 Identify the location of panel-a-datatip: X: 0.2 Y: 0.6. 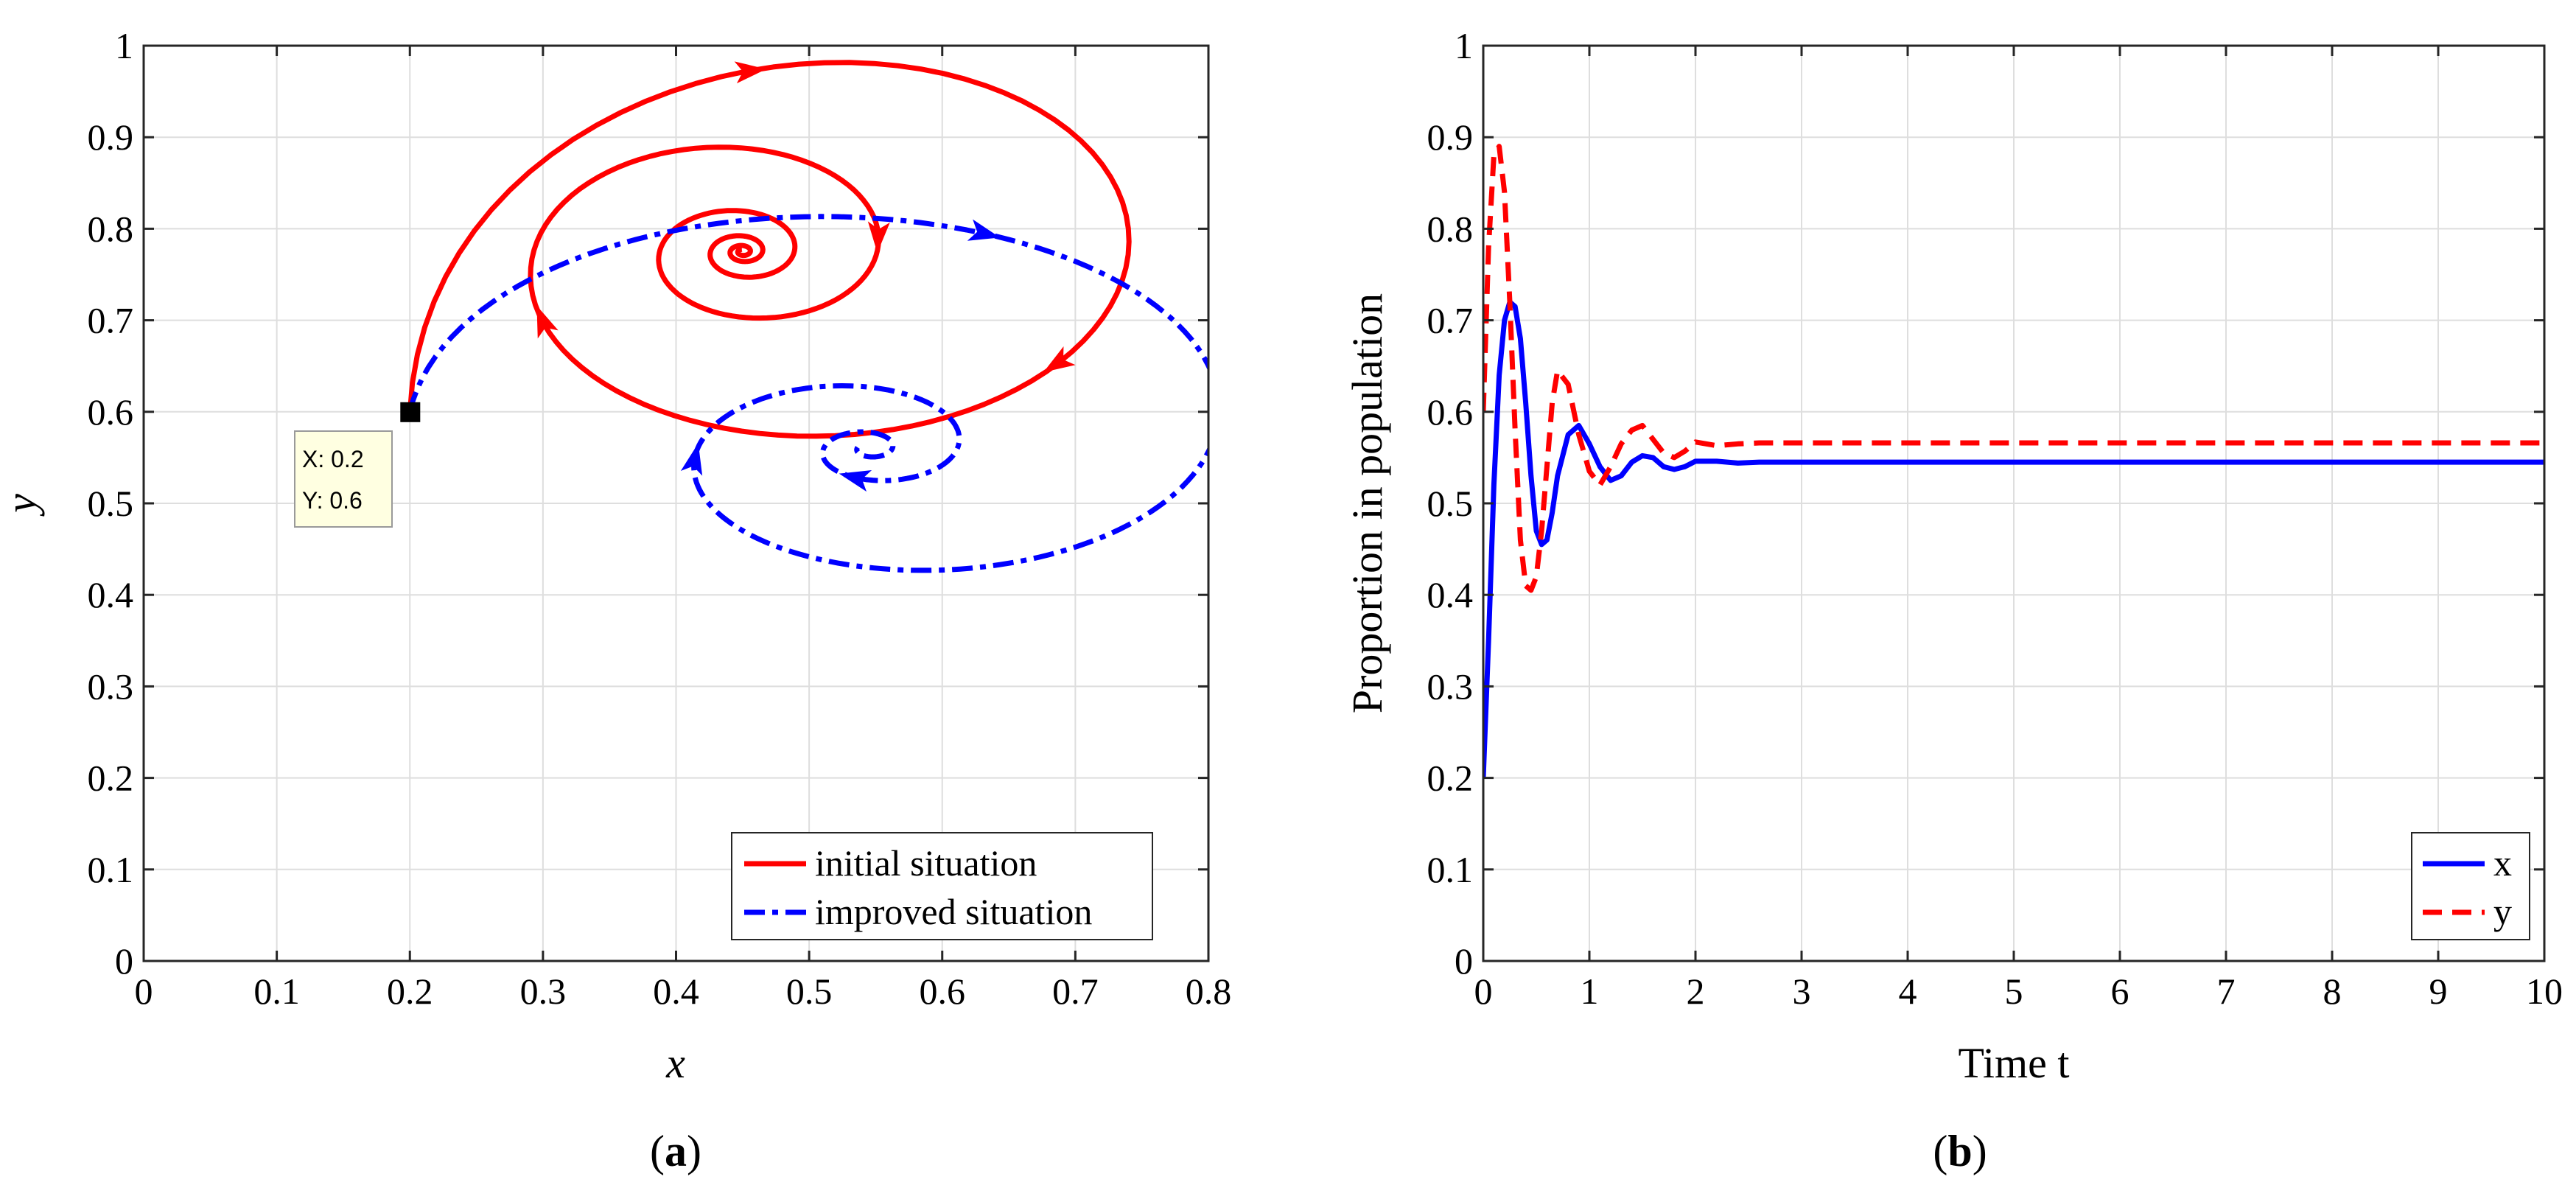
(343, 479).